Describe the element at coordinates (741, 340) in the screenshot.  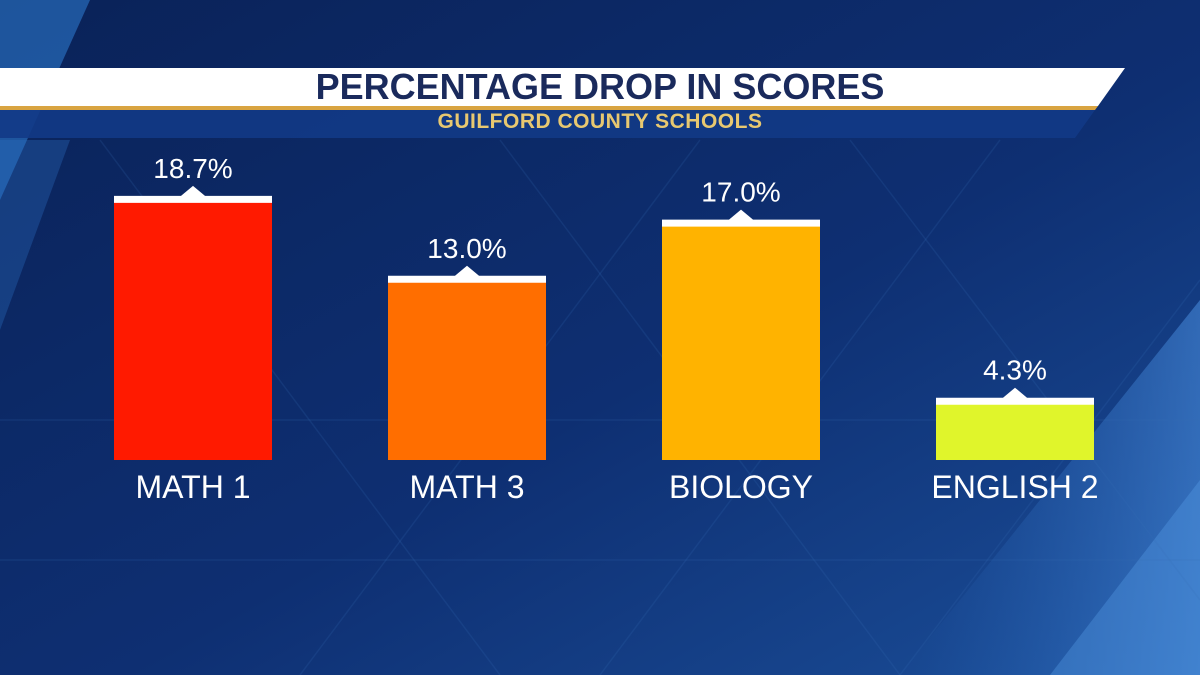
I see `bar-biology` at that location.